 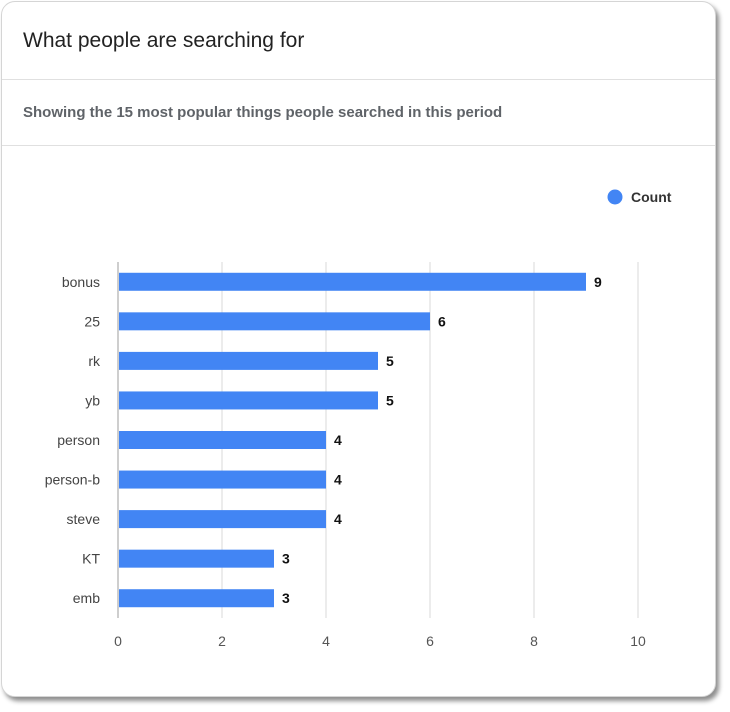 I want to click on category-label: person-b, so click(x=72, y=480).